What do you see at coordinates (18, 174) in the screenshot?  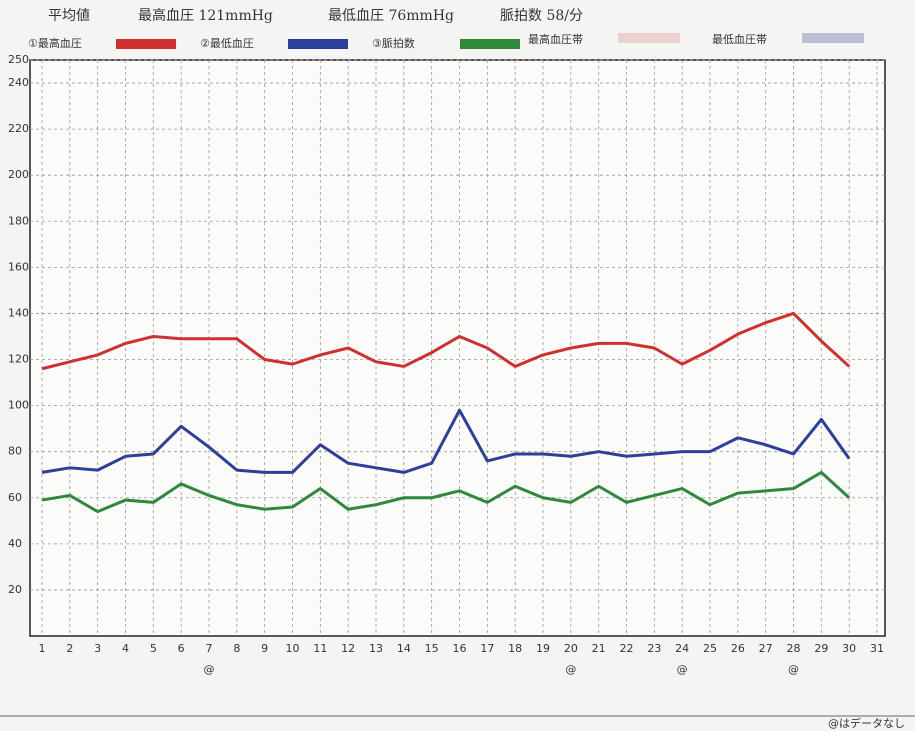 I see `y-tick-label: 200` at bounding box center [18, 174].